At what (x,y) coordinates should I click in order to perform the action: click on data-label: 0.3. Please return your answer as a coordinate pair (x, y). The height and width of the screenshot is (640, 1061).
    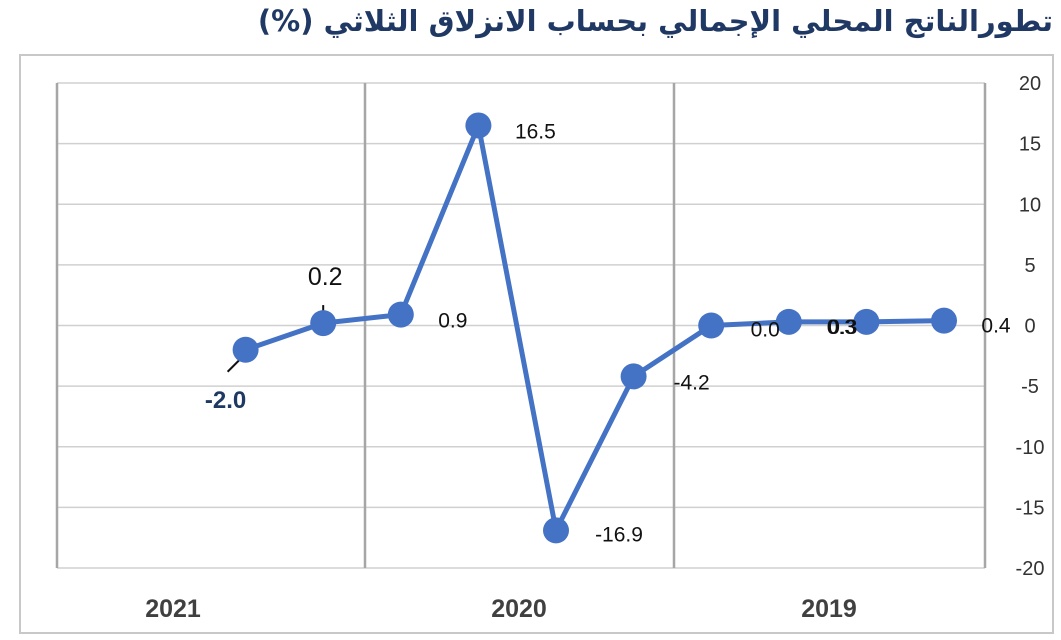
    Looking at the image, I should click on (841, 327).